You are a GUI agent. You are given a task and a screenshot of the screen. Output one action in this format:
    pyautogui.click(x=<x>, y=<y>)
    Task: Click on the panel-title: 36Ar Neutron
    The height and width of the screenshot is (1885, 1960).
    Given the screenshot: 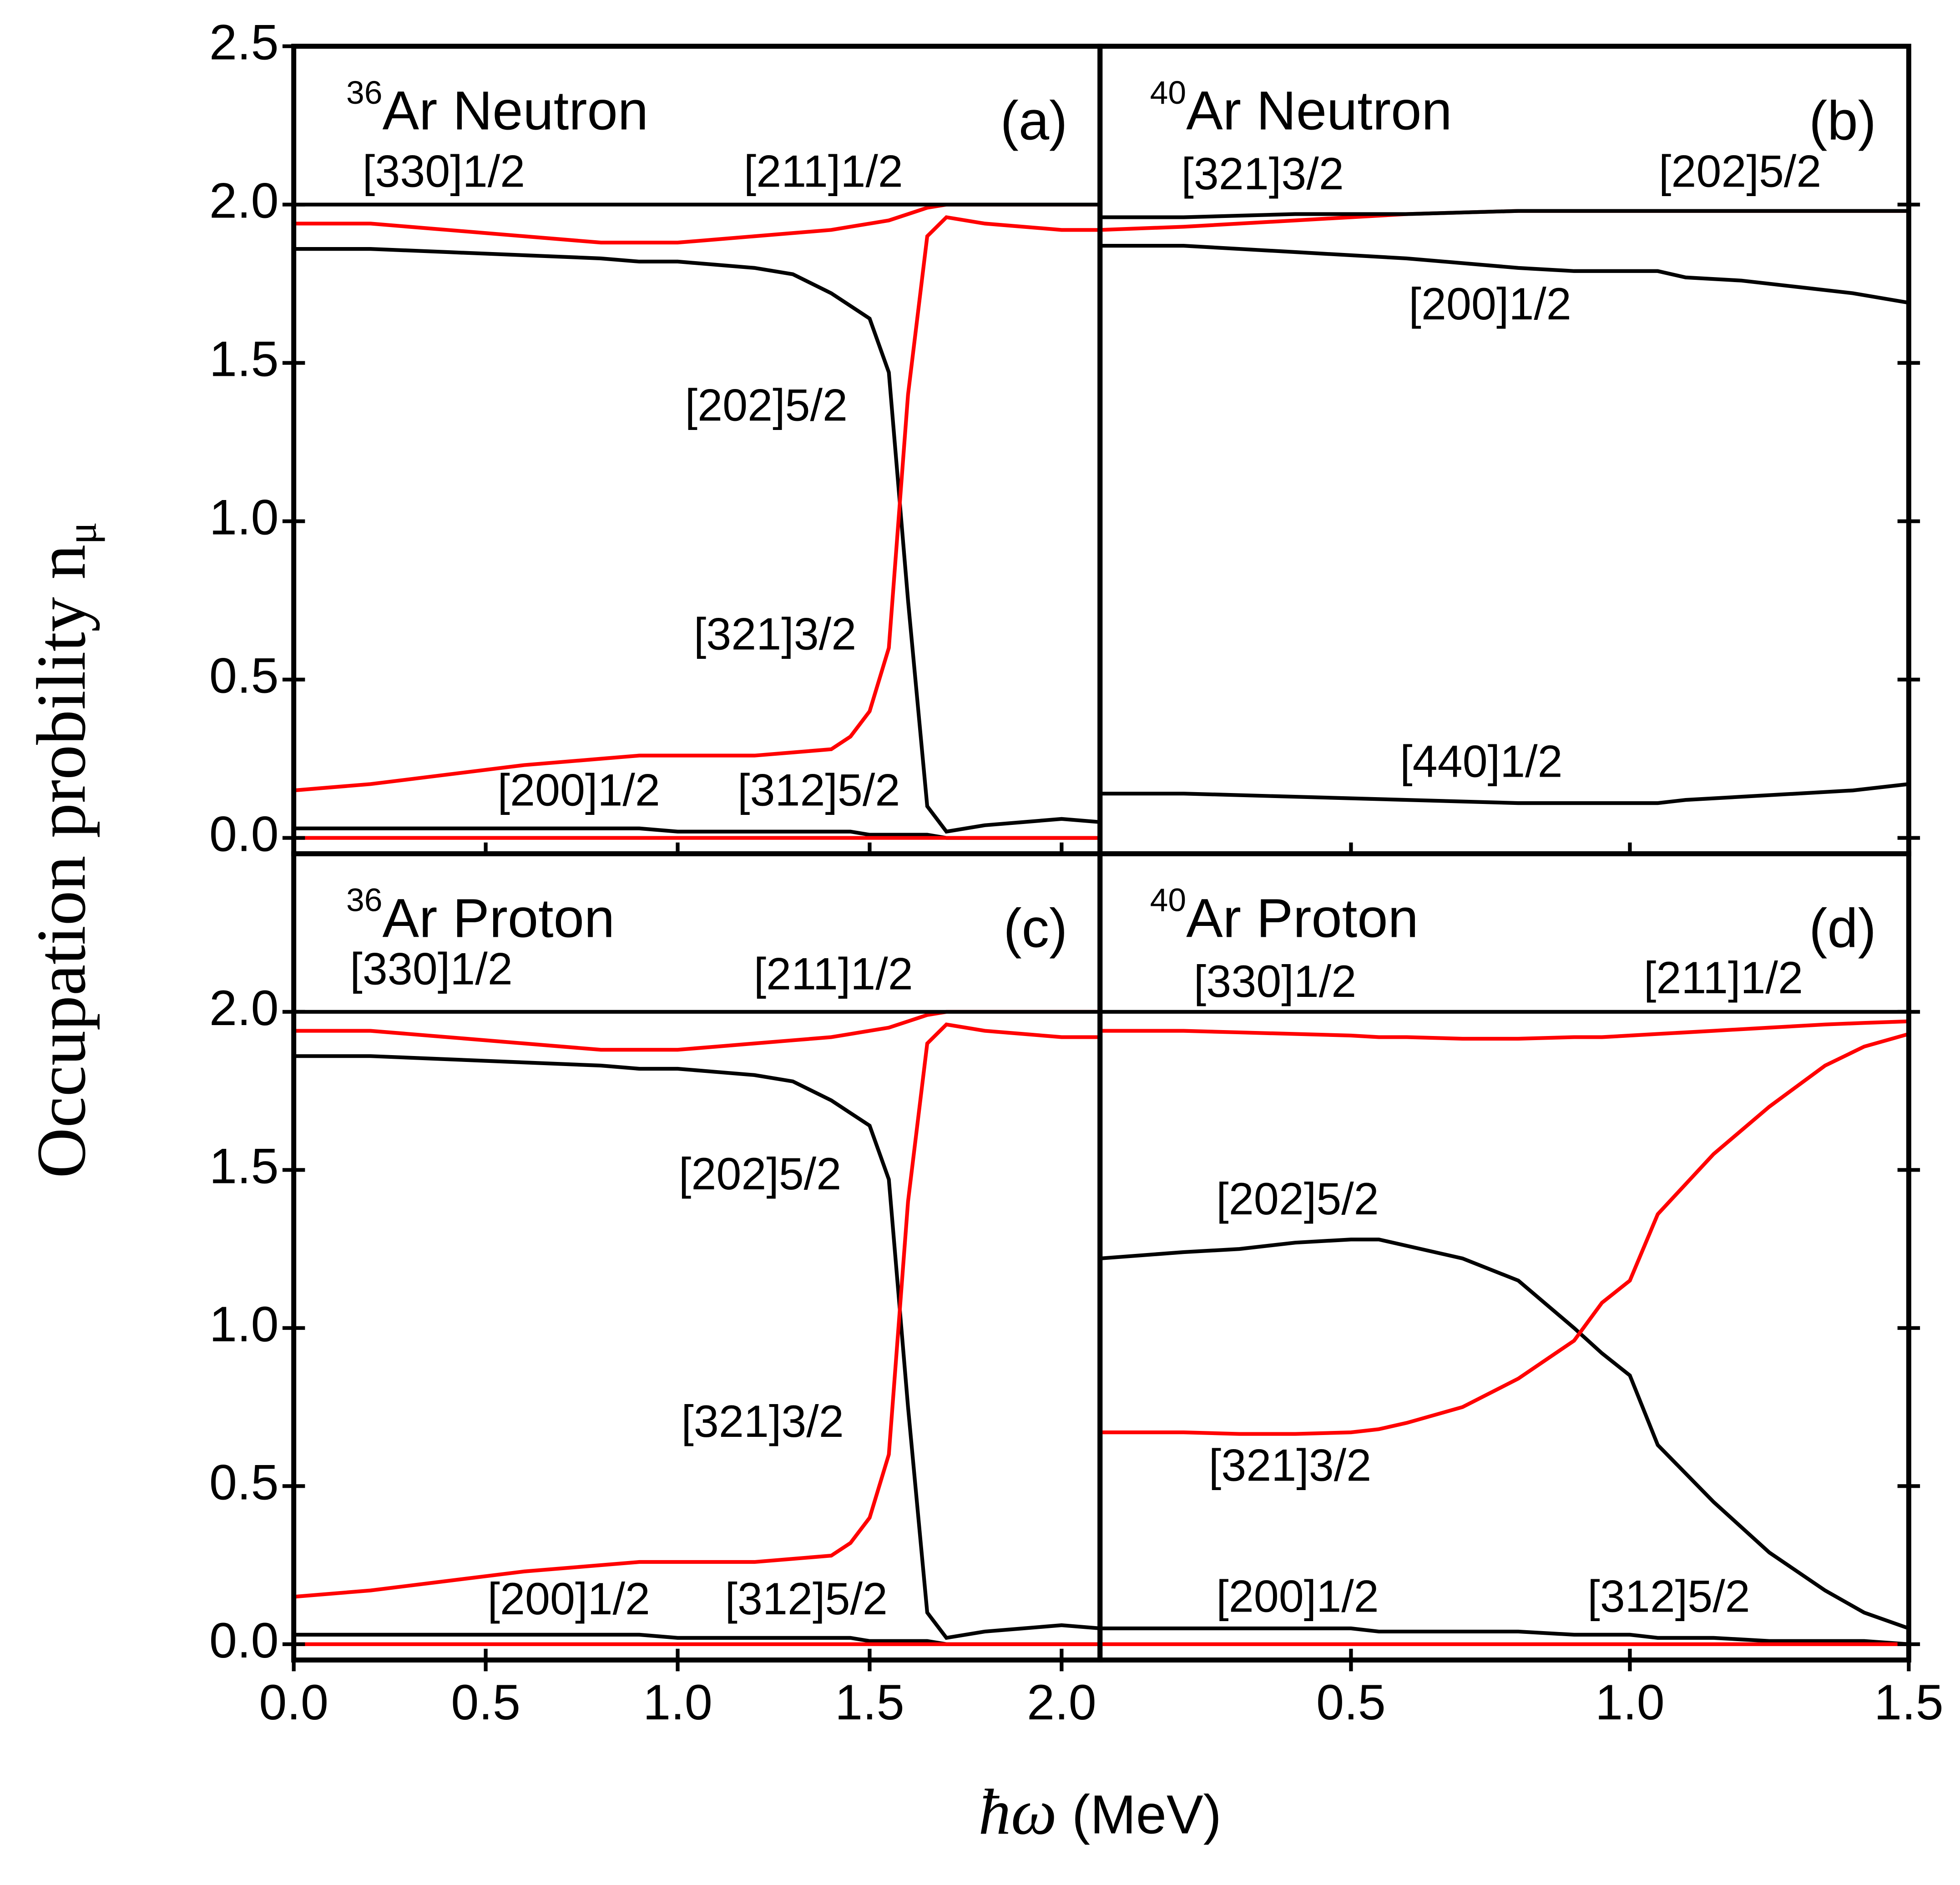 What is the action you would take?
    pyautogui.click(x=497, y=109)
    